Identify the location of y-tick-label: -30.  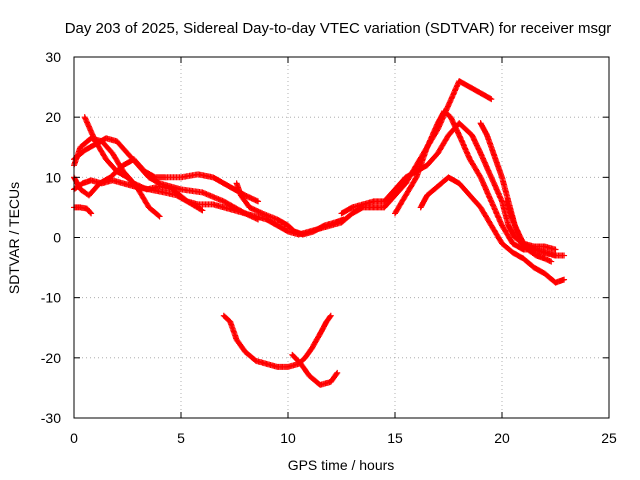
(51, 418).